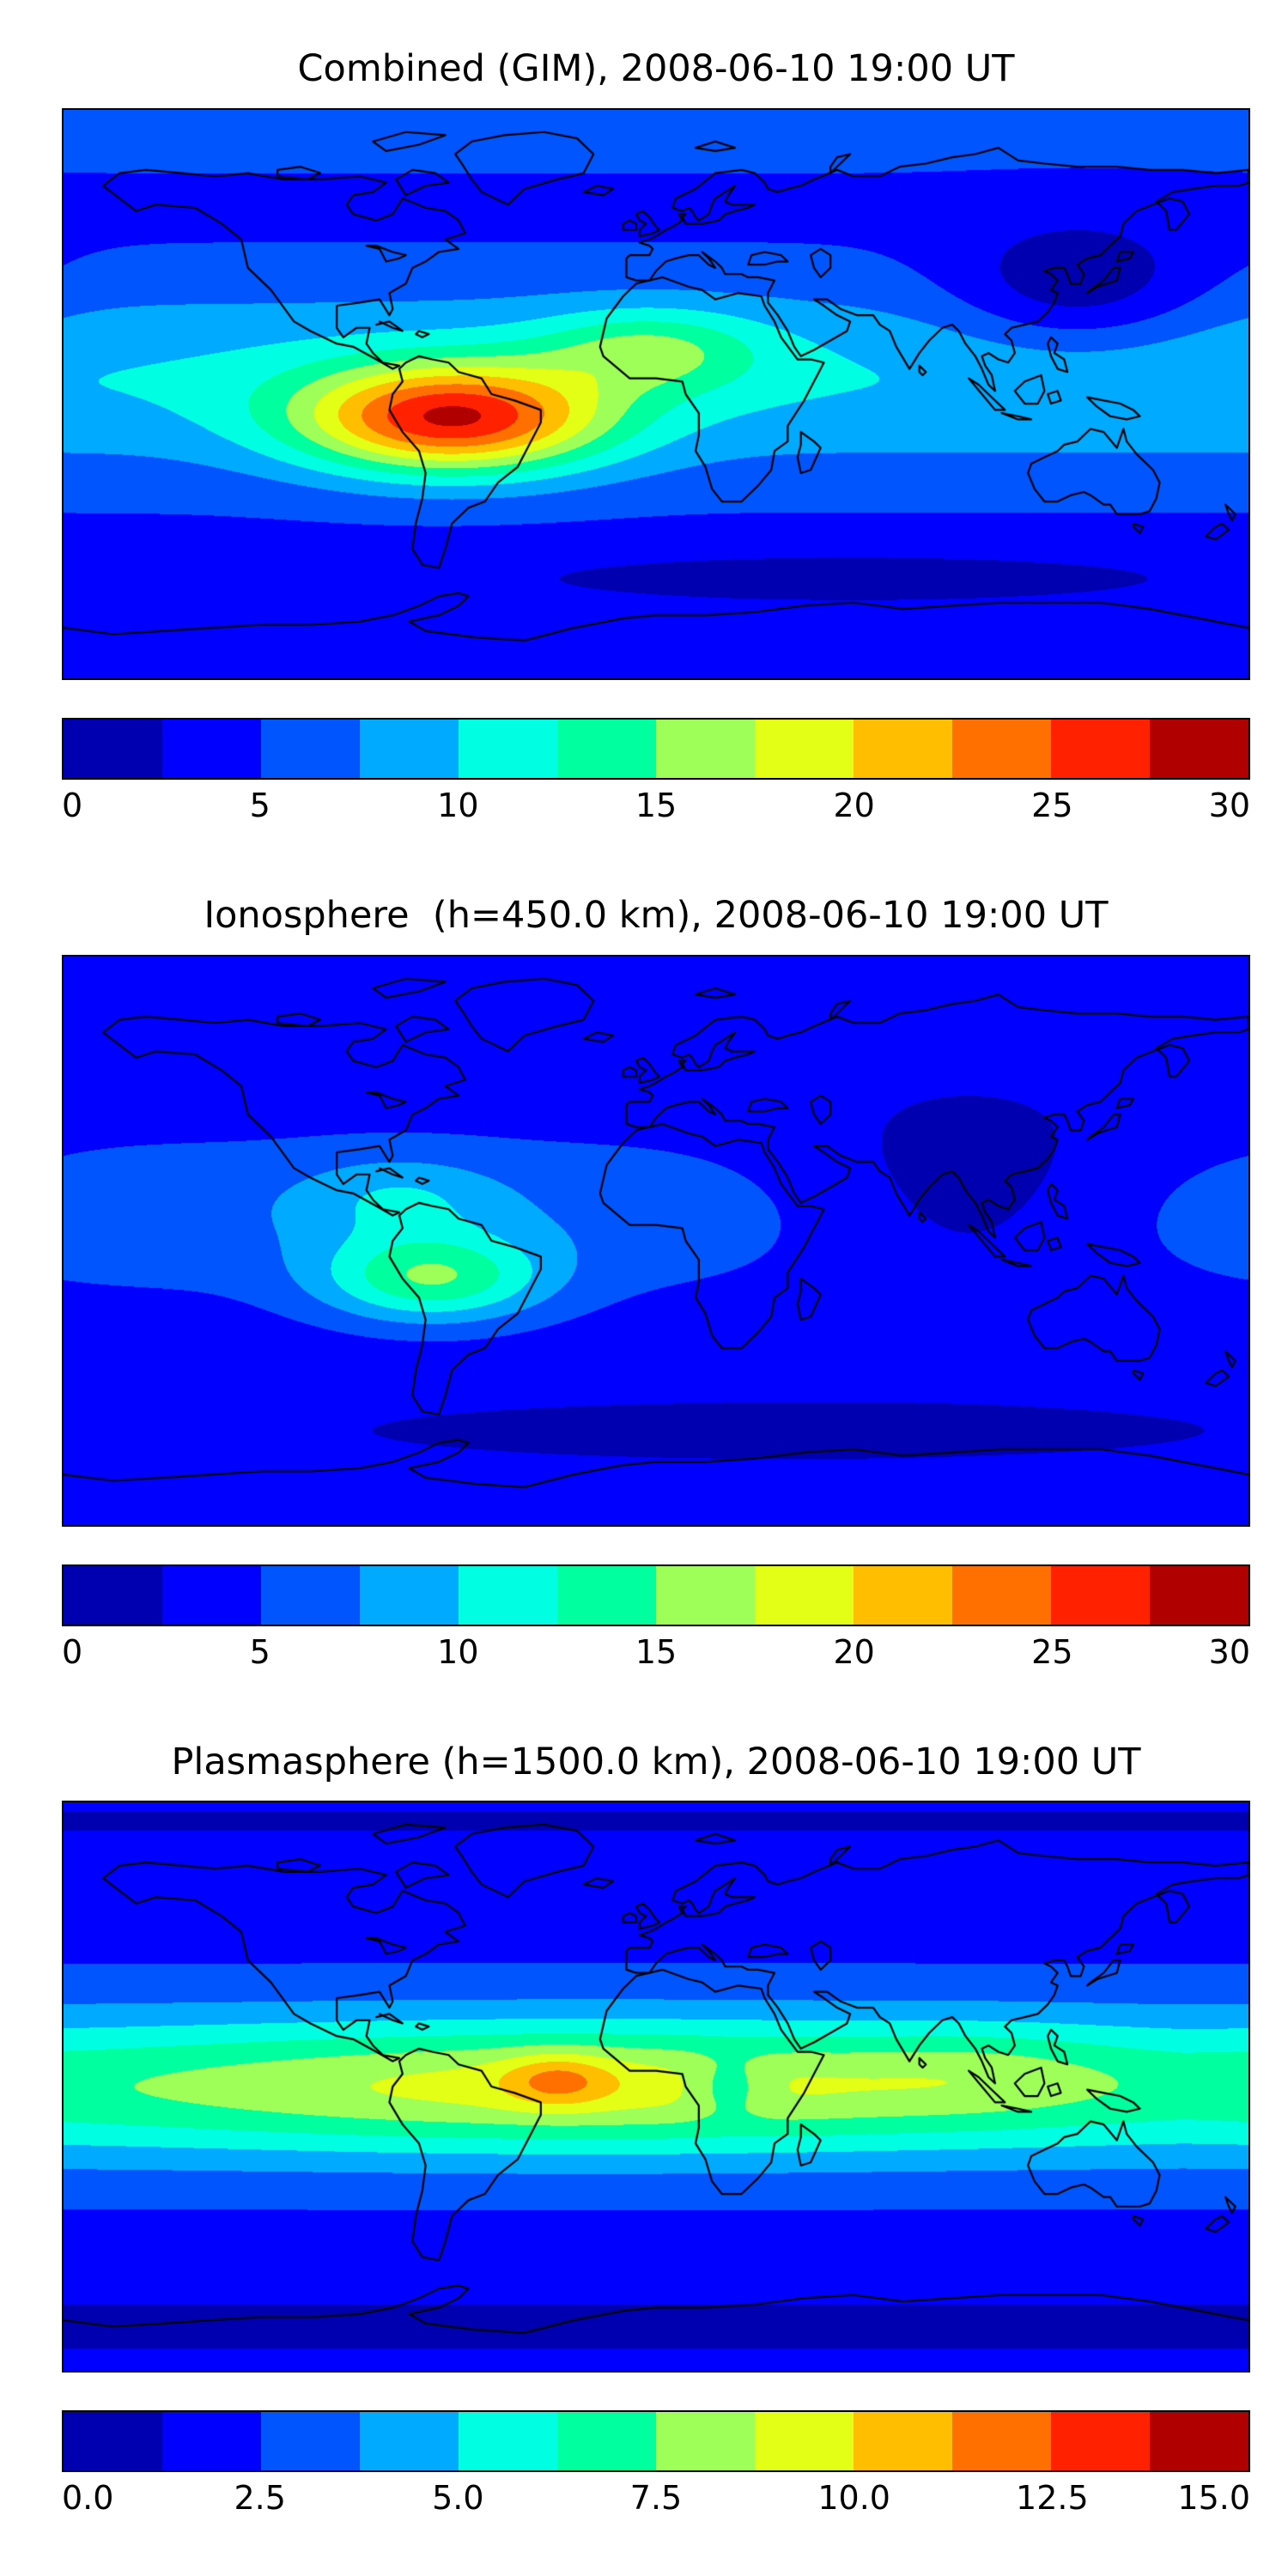  I want to click on colorbar-tick-label: 5.0, so click(458, 2499).